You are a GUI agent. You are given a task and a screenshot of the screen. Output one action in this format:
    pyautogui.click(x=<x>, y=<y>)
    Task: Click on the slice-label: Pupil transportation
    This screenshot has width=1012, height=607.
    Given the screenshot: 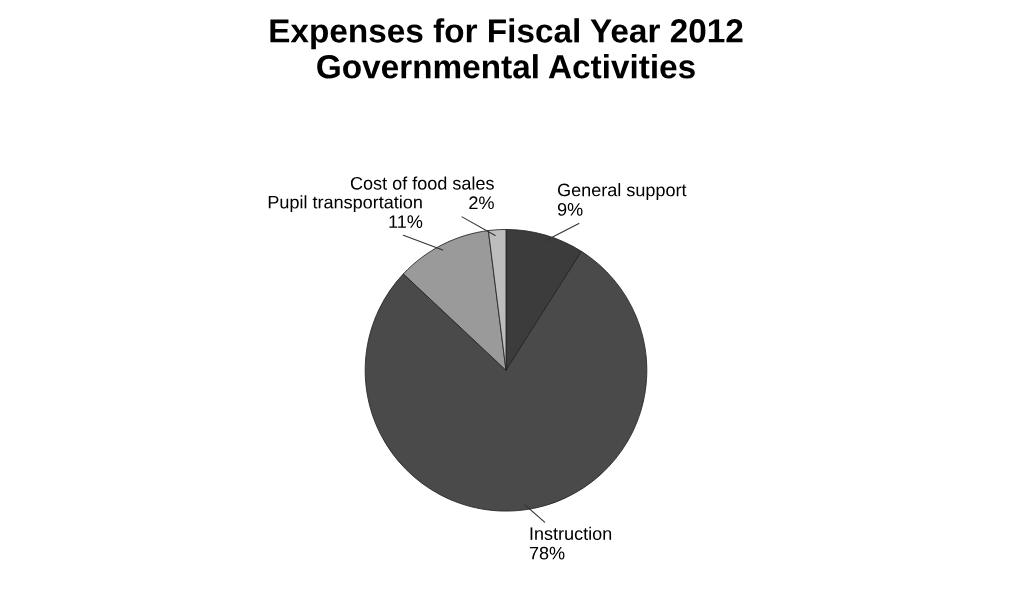 What is the action you would take?
    pyautogui.click(x=345, y=204)
    